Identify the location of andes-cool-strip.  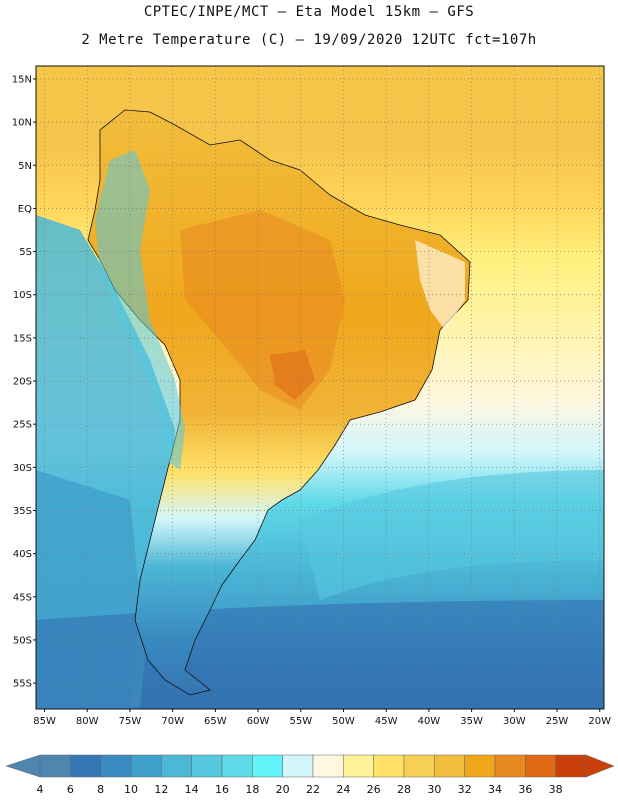
(140, 310).